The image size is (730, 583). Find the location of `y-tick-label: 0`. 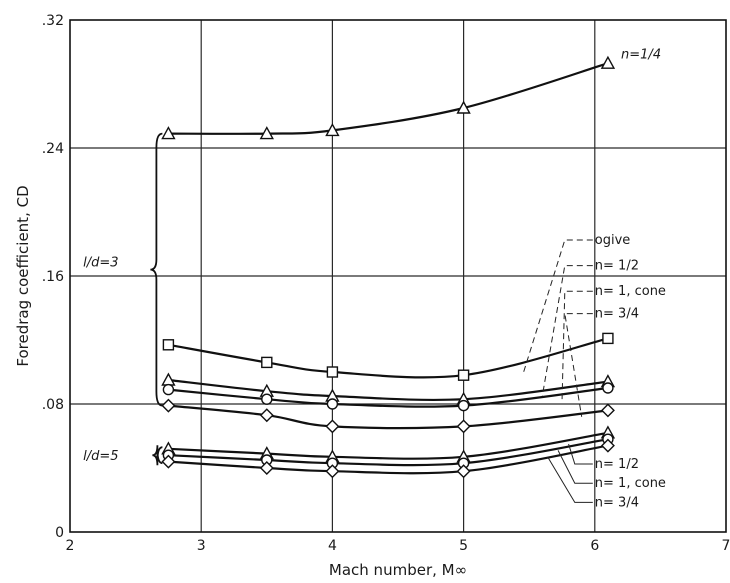

y-tick-label: 0 is located at coordinates (59, 533).